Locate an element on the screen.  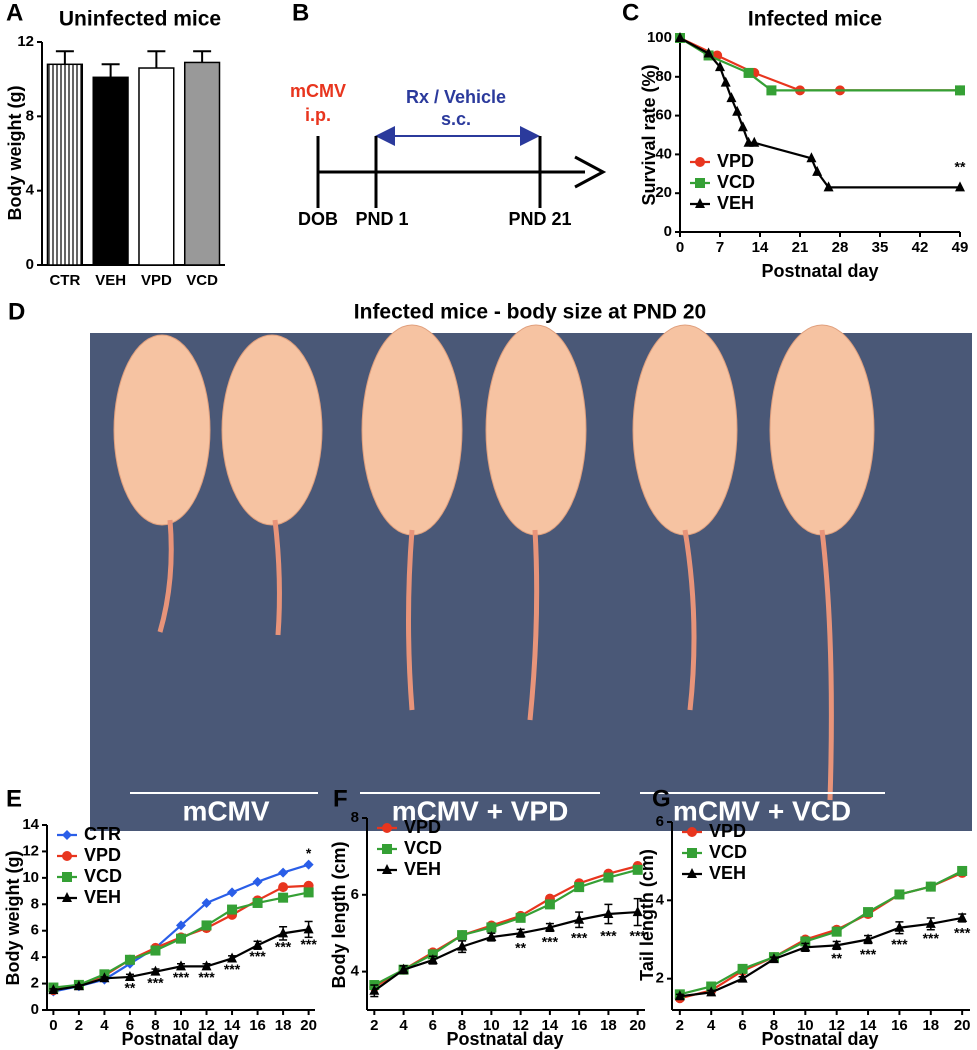
x-tick-label: 6 is located at coordinates (433, 1025).